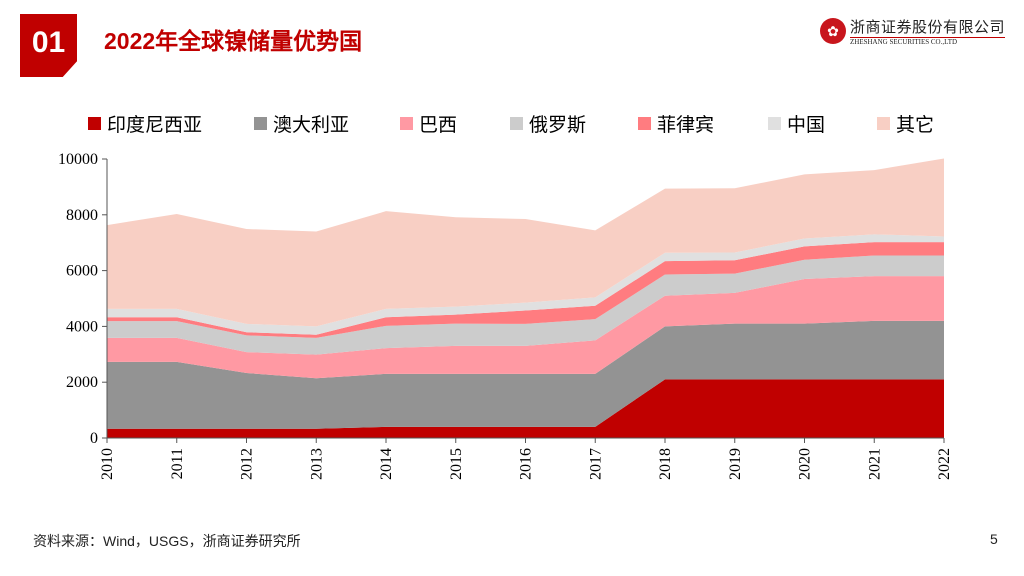 This screenshot has width=1024, height=576. I want to click on legend-item: 澳大利亚, so click(301, 123).